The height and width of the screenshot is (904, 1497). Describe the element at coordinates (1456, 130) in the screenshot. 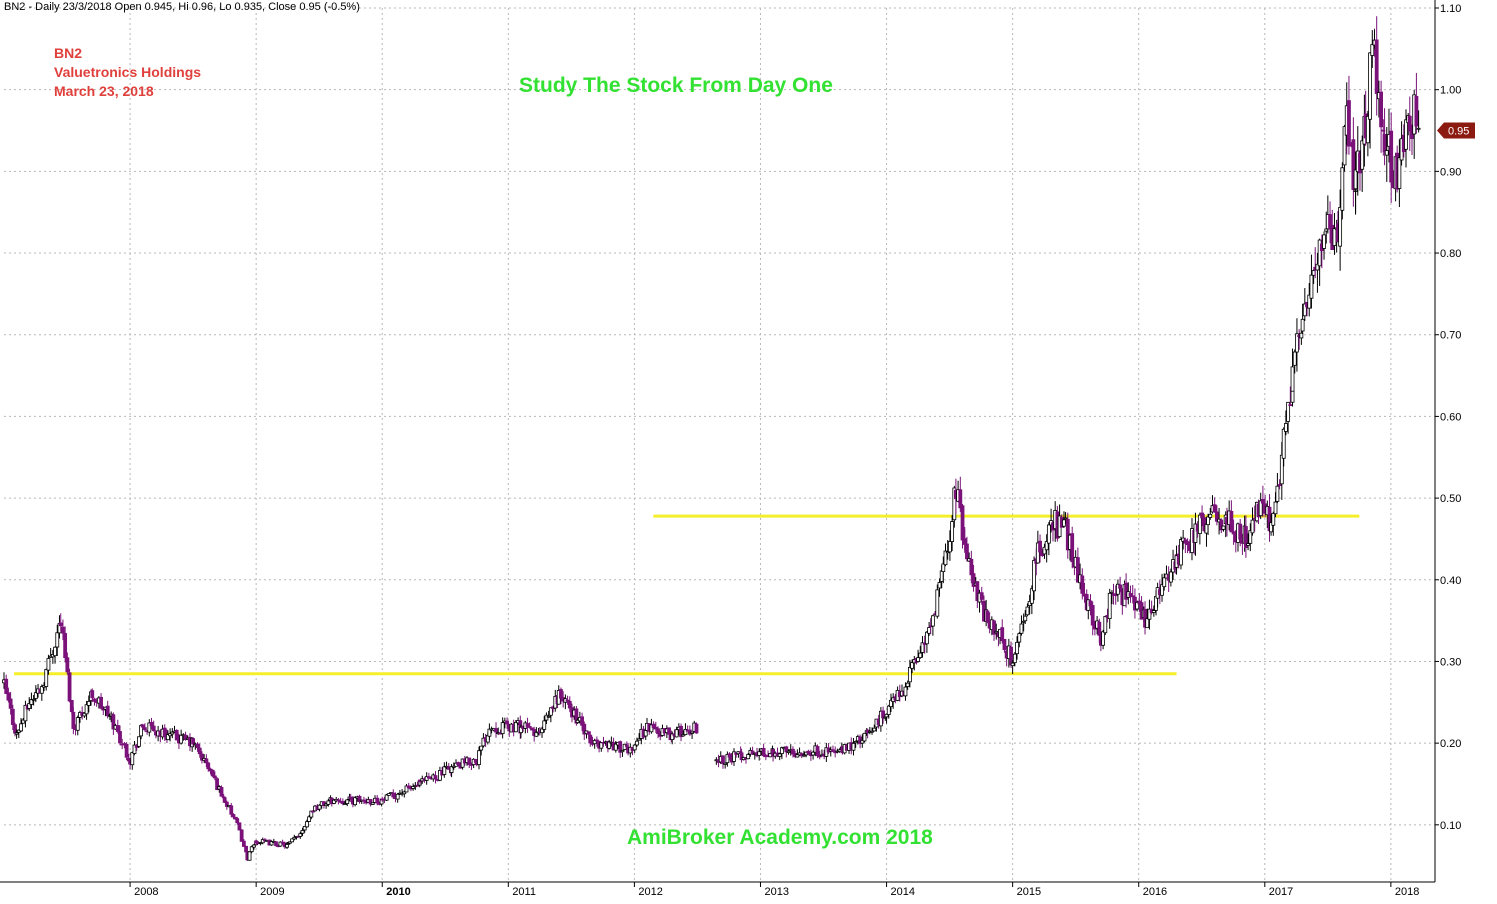

I see `last-price-tag` at that location.